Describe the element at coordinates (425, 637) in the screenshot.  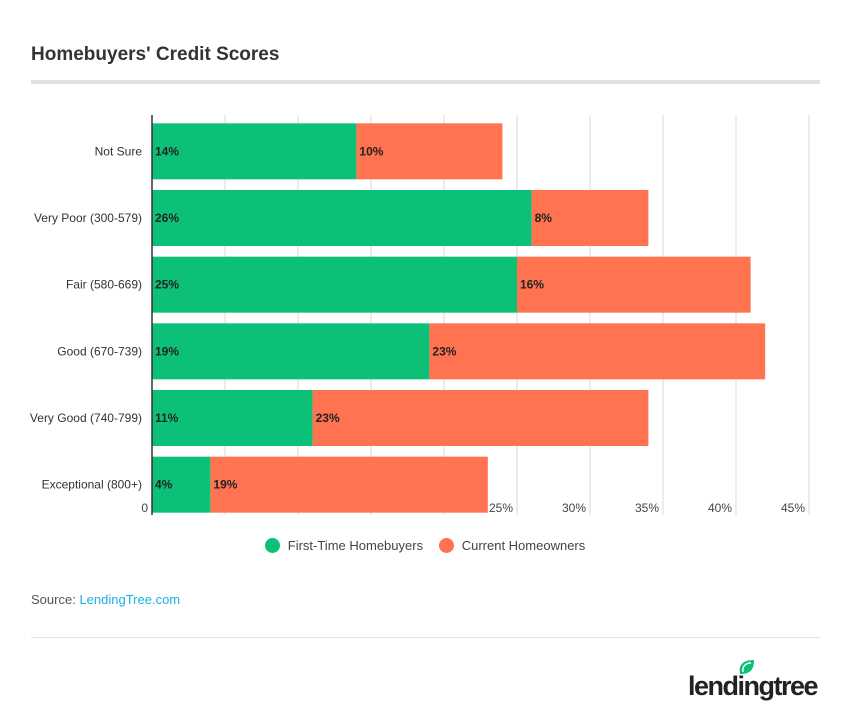
I see `footer-divider` at that location.